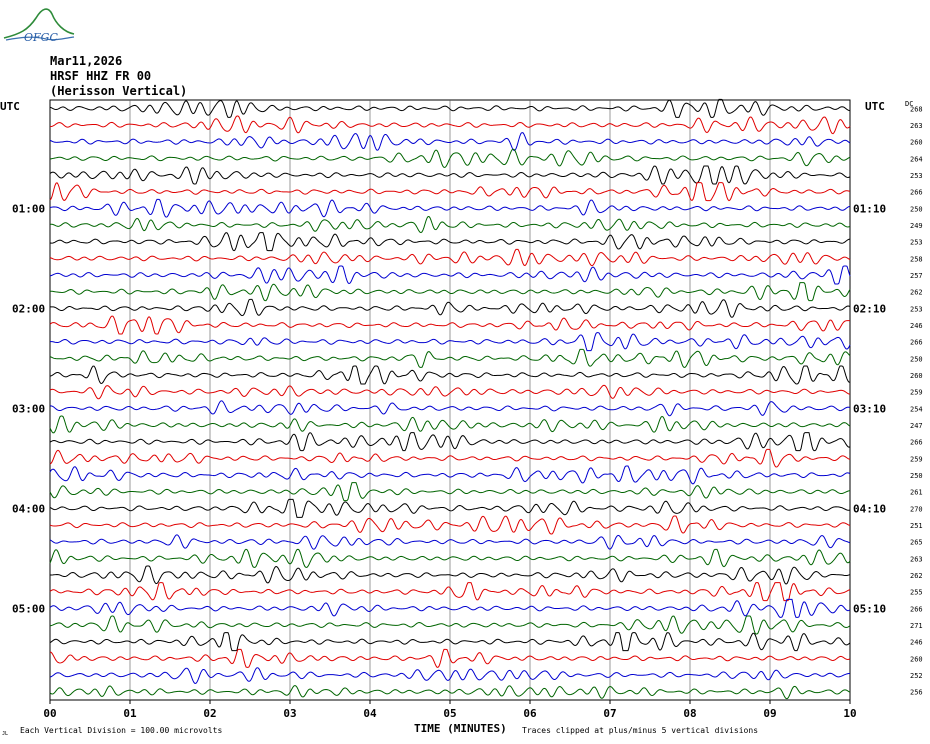  What do you see at coordinates (10, 106) in the screenshot?
I see `left-utc-label: UTC` at bounding box center [10, 106].